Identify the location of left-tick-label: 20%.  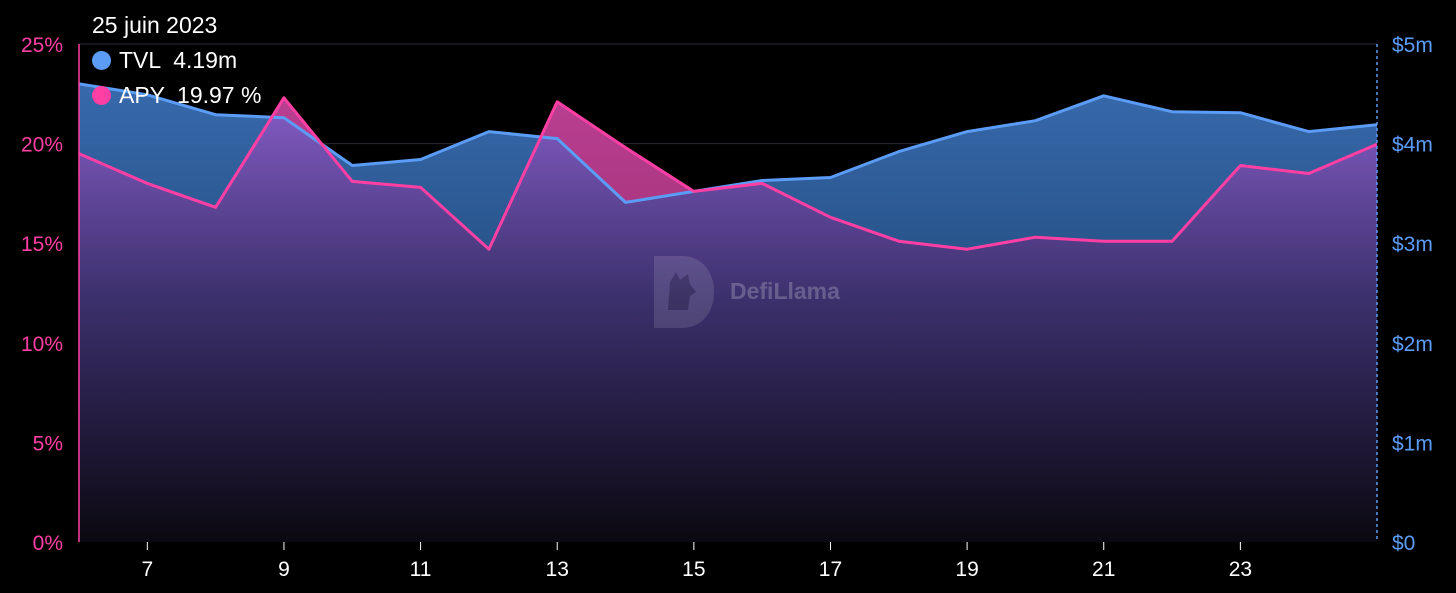
(42, 145).